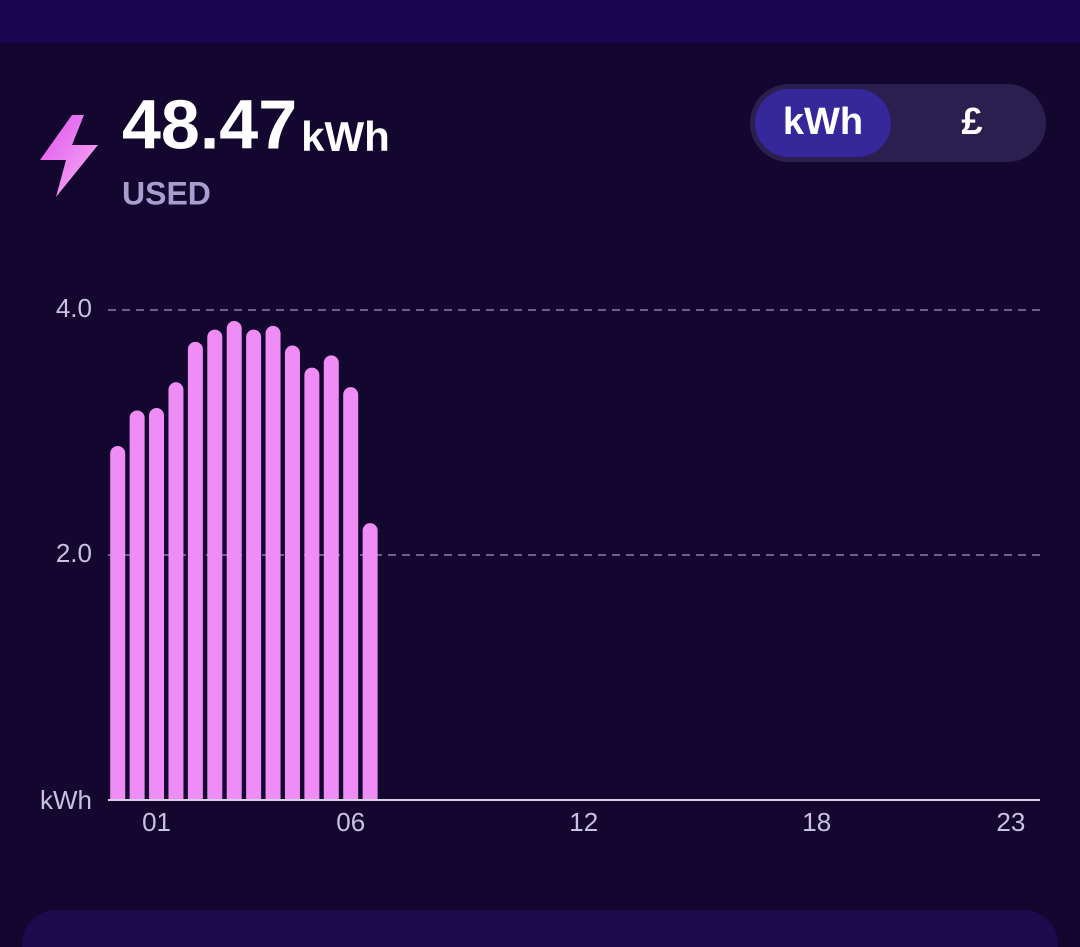  Describe the element at coordinates (345, 136) in the screenshot. I see `usage-unit: kWh` at that location.